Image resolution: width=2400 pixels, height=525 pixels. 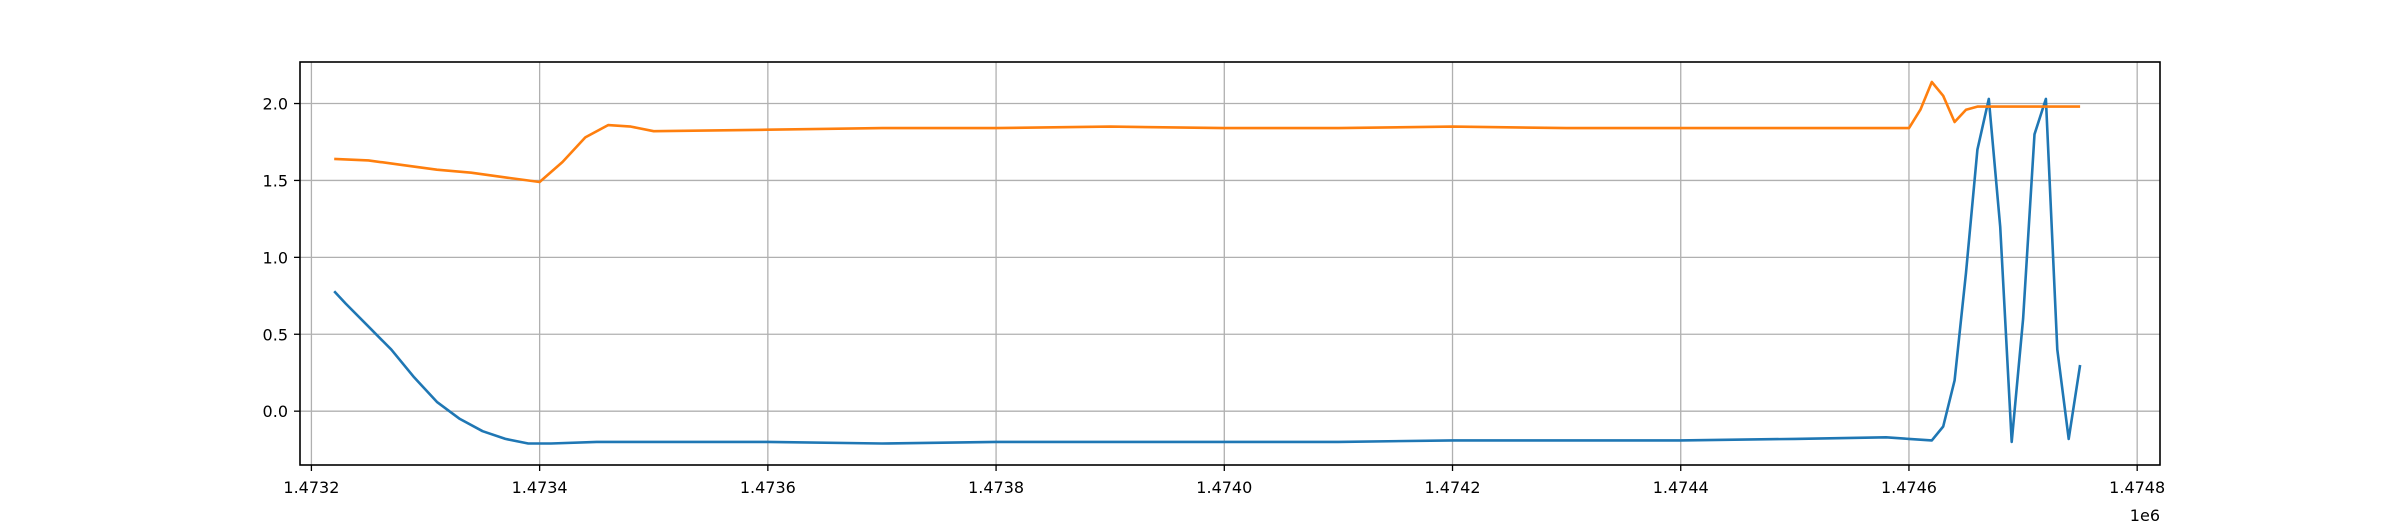 What do you see at coordinates (540, 487) in the screenshot?
I see `x-tick-label: 1.4734` at bounding box center [540, 487].